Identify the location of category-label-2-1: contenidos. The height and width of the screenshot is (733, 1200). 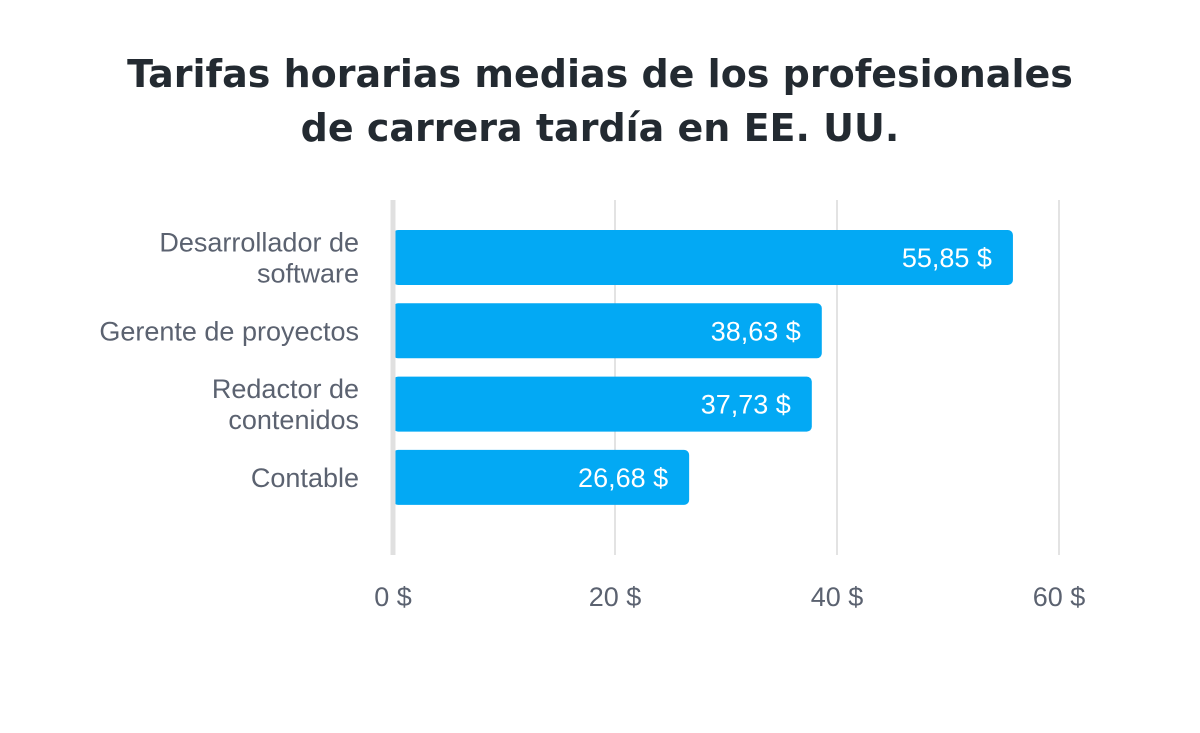
(293, 420).